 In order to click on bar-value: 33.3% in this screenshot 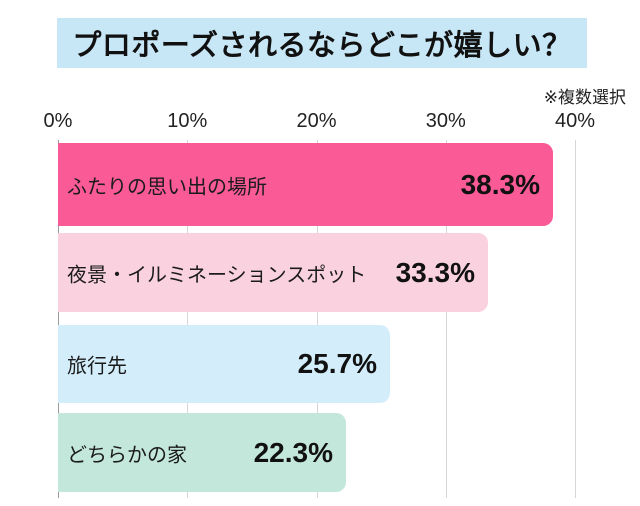, I will do `click(435, 272)`.